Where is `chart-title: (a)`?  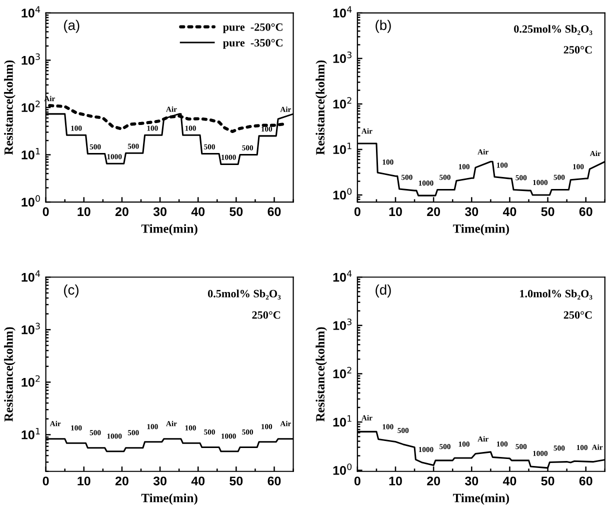
chart-title: (a) is located at coordinates (72, 26).